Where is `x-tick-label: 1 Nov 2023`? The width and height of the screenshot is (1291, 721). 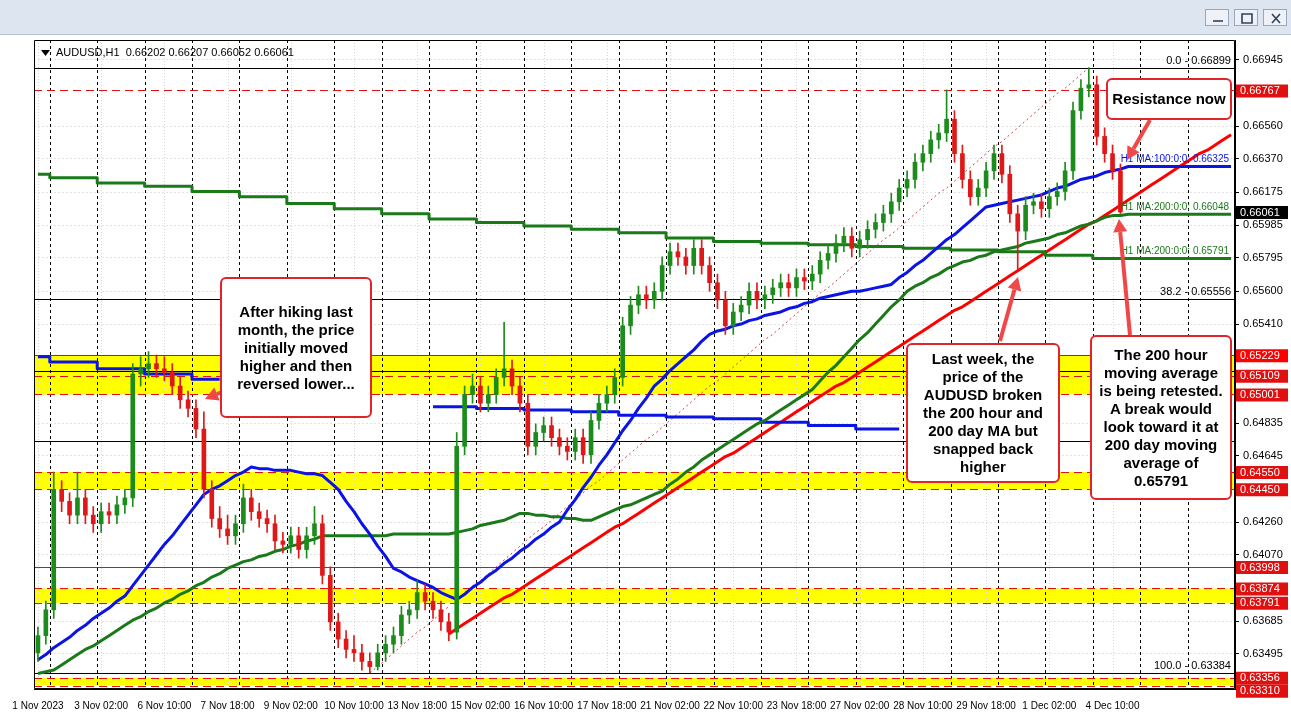
x-tick-label: 1 Nov 2023 is located at coordinates (38, 705).